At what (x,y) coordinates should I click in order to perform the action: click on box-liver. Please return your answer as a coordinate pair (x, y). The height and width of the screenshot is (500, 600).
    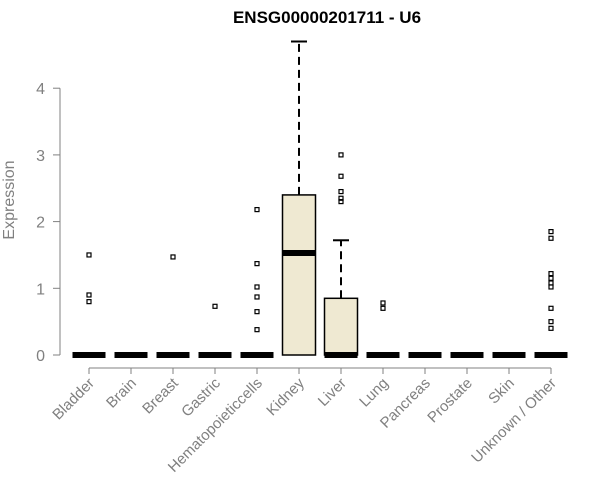
    Looking at the image, I should click on (341, 255).